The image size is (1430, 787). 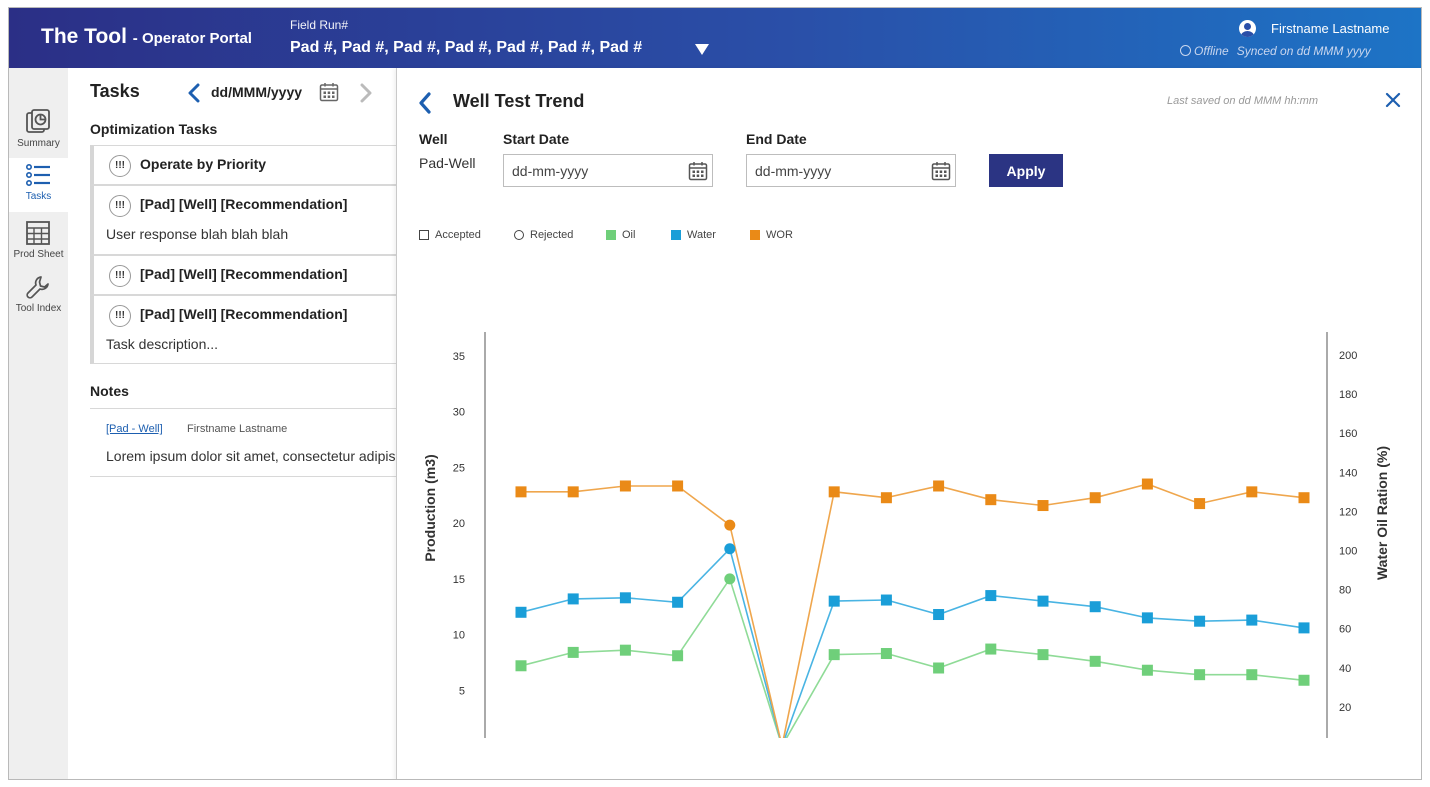 What do you see at coordinates (840, 171) in the screenshot?
I see `end-date-input` at bounding box center [840, 171].